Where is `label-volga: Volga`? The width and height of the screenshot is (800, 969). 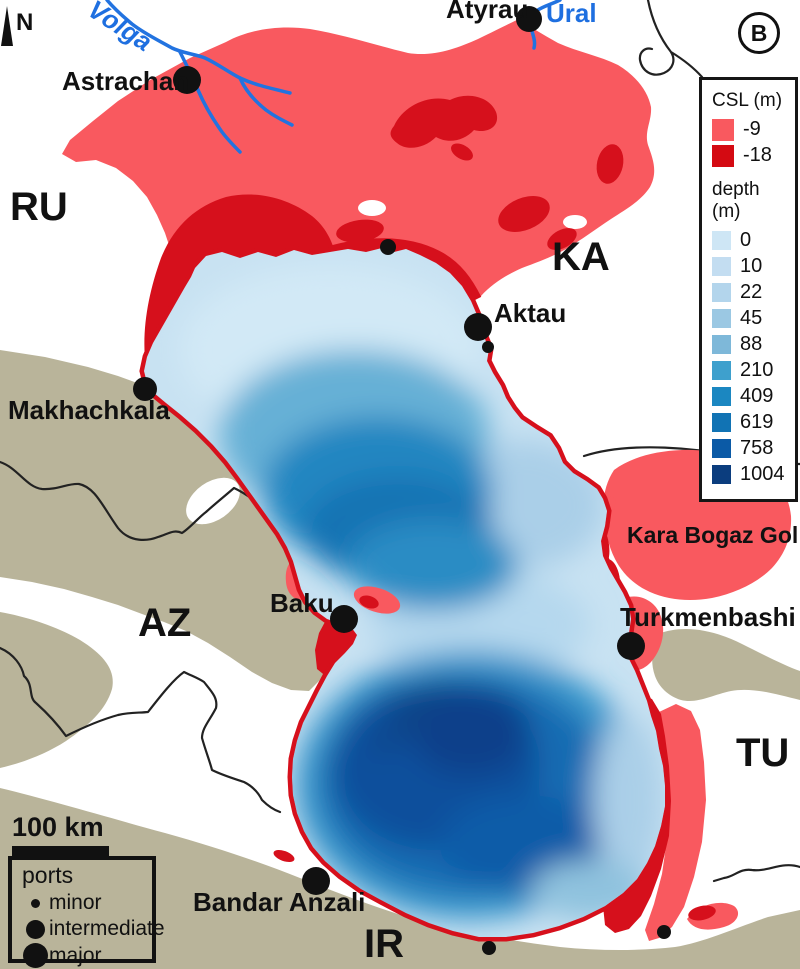 label-volga: Volga is located at coordinates (120, 28).